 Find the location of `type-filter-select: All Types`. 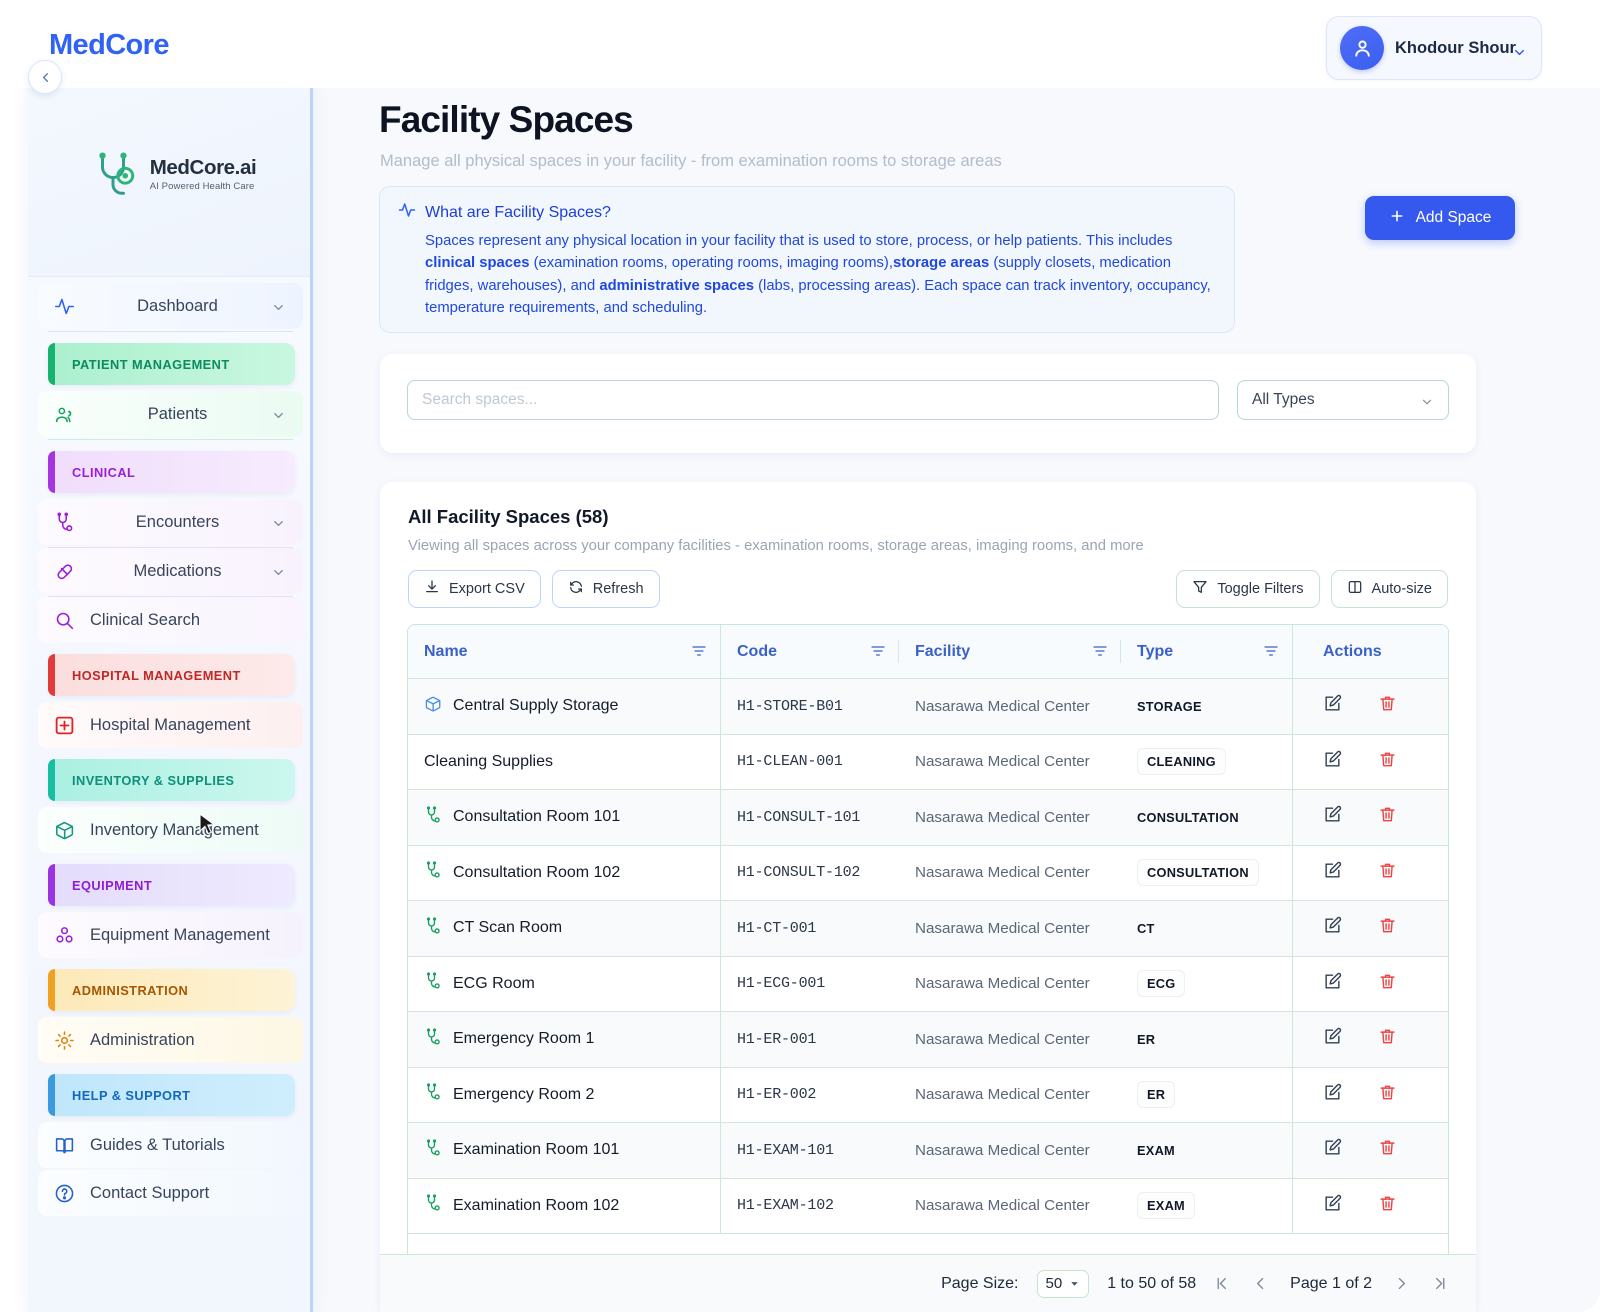

type-filter-select: All Types is located at coordinates (1343, 400).